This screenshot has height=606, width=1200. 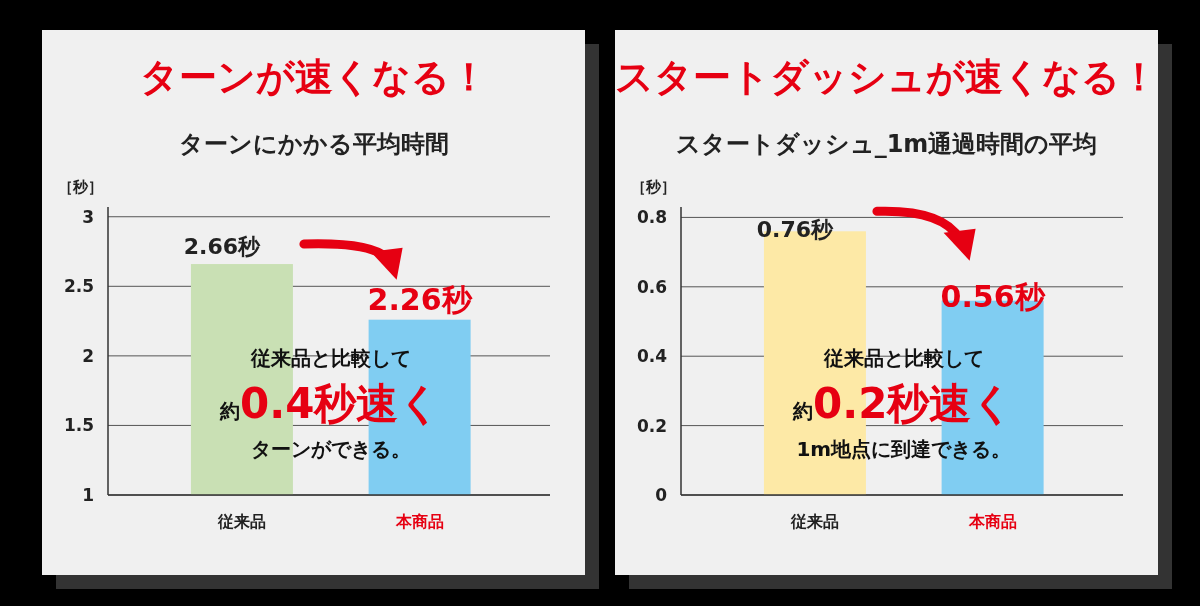 What do you see at coordinates (420, 299) in the screenshot?
I see `data-label: 2.26秒` at bounding box center [420, 299].